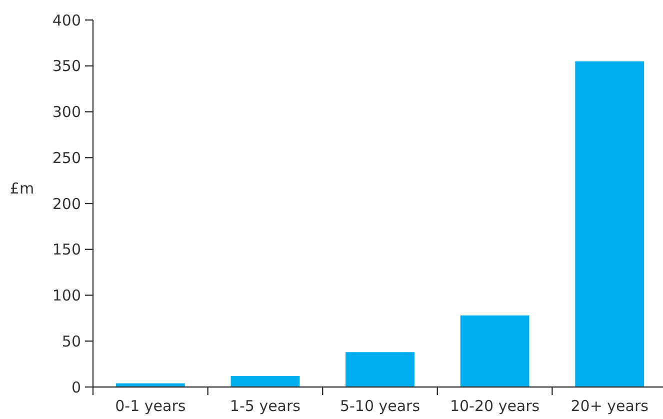 This screenshot has height=419, width=663. Describe the element at coordinates (609, 406) in the screenshot. I see `x-tick-label: 20+ years` at that location.